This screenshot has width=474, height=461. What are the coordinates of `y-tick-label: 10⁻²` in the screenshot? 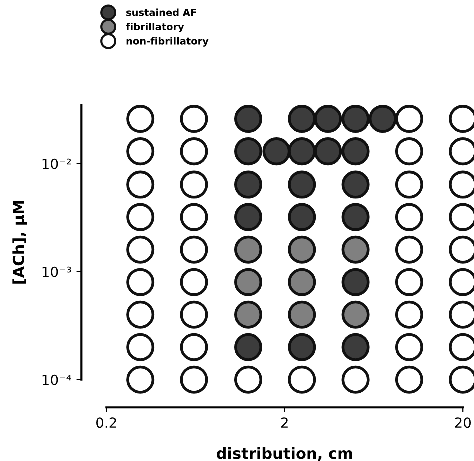 It's located at (57, 164).